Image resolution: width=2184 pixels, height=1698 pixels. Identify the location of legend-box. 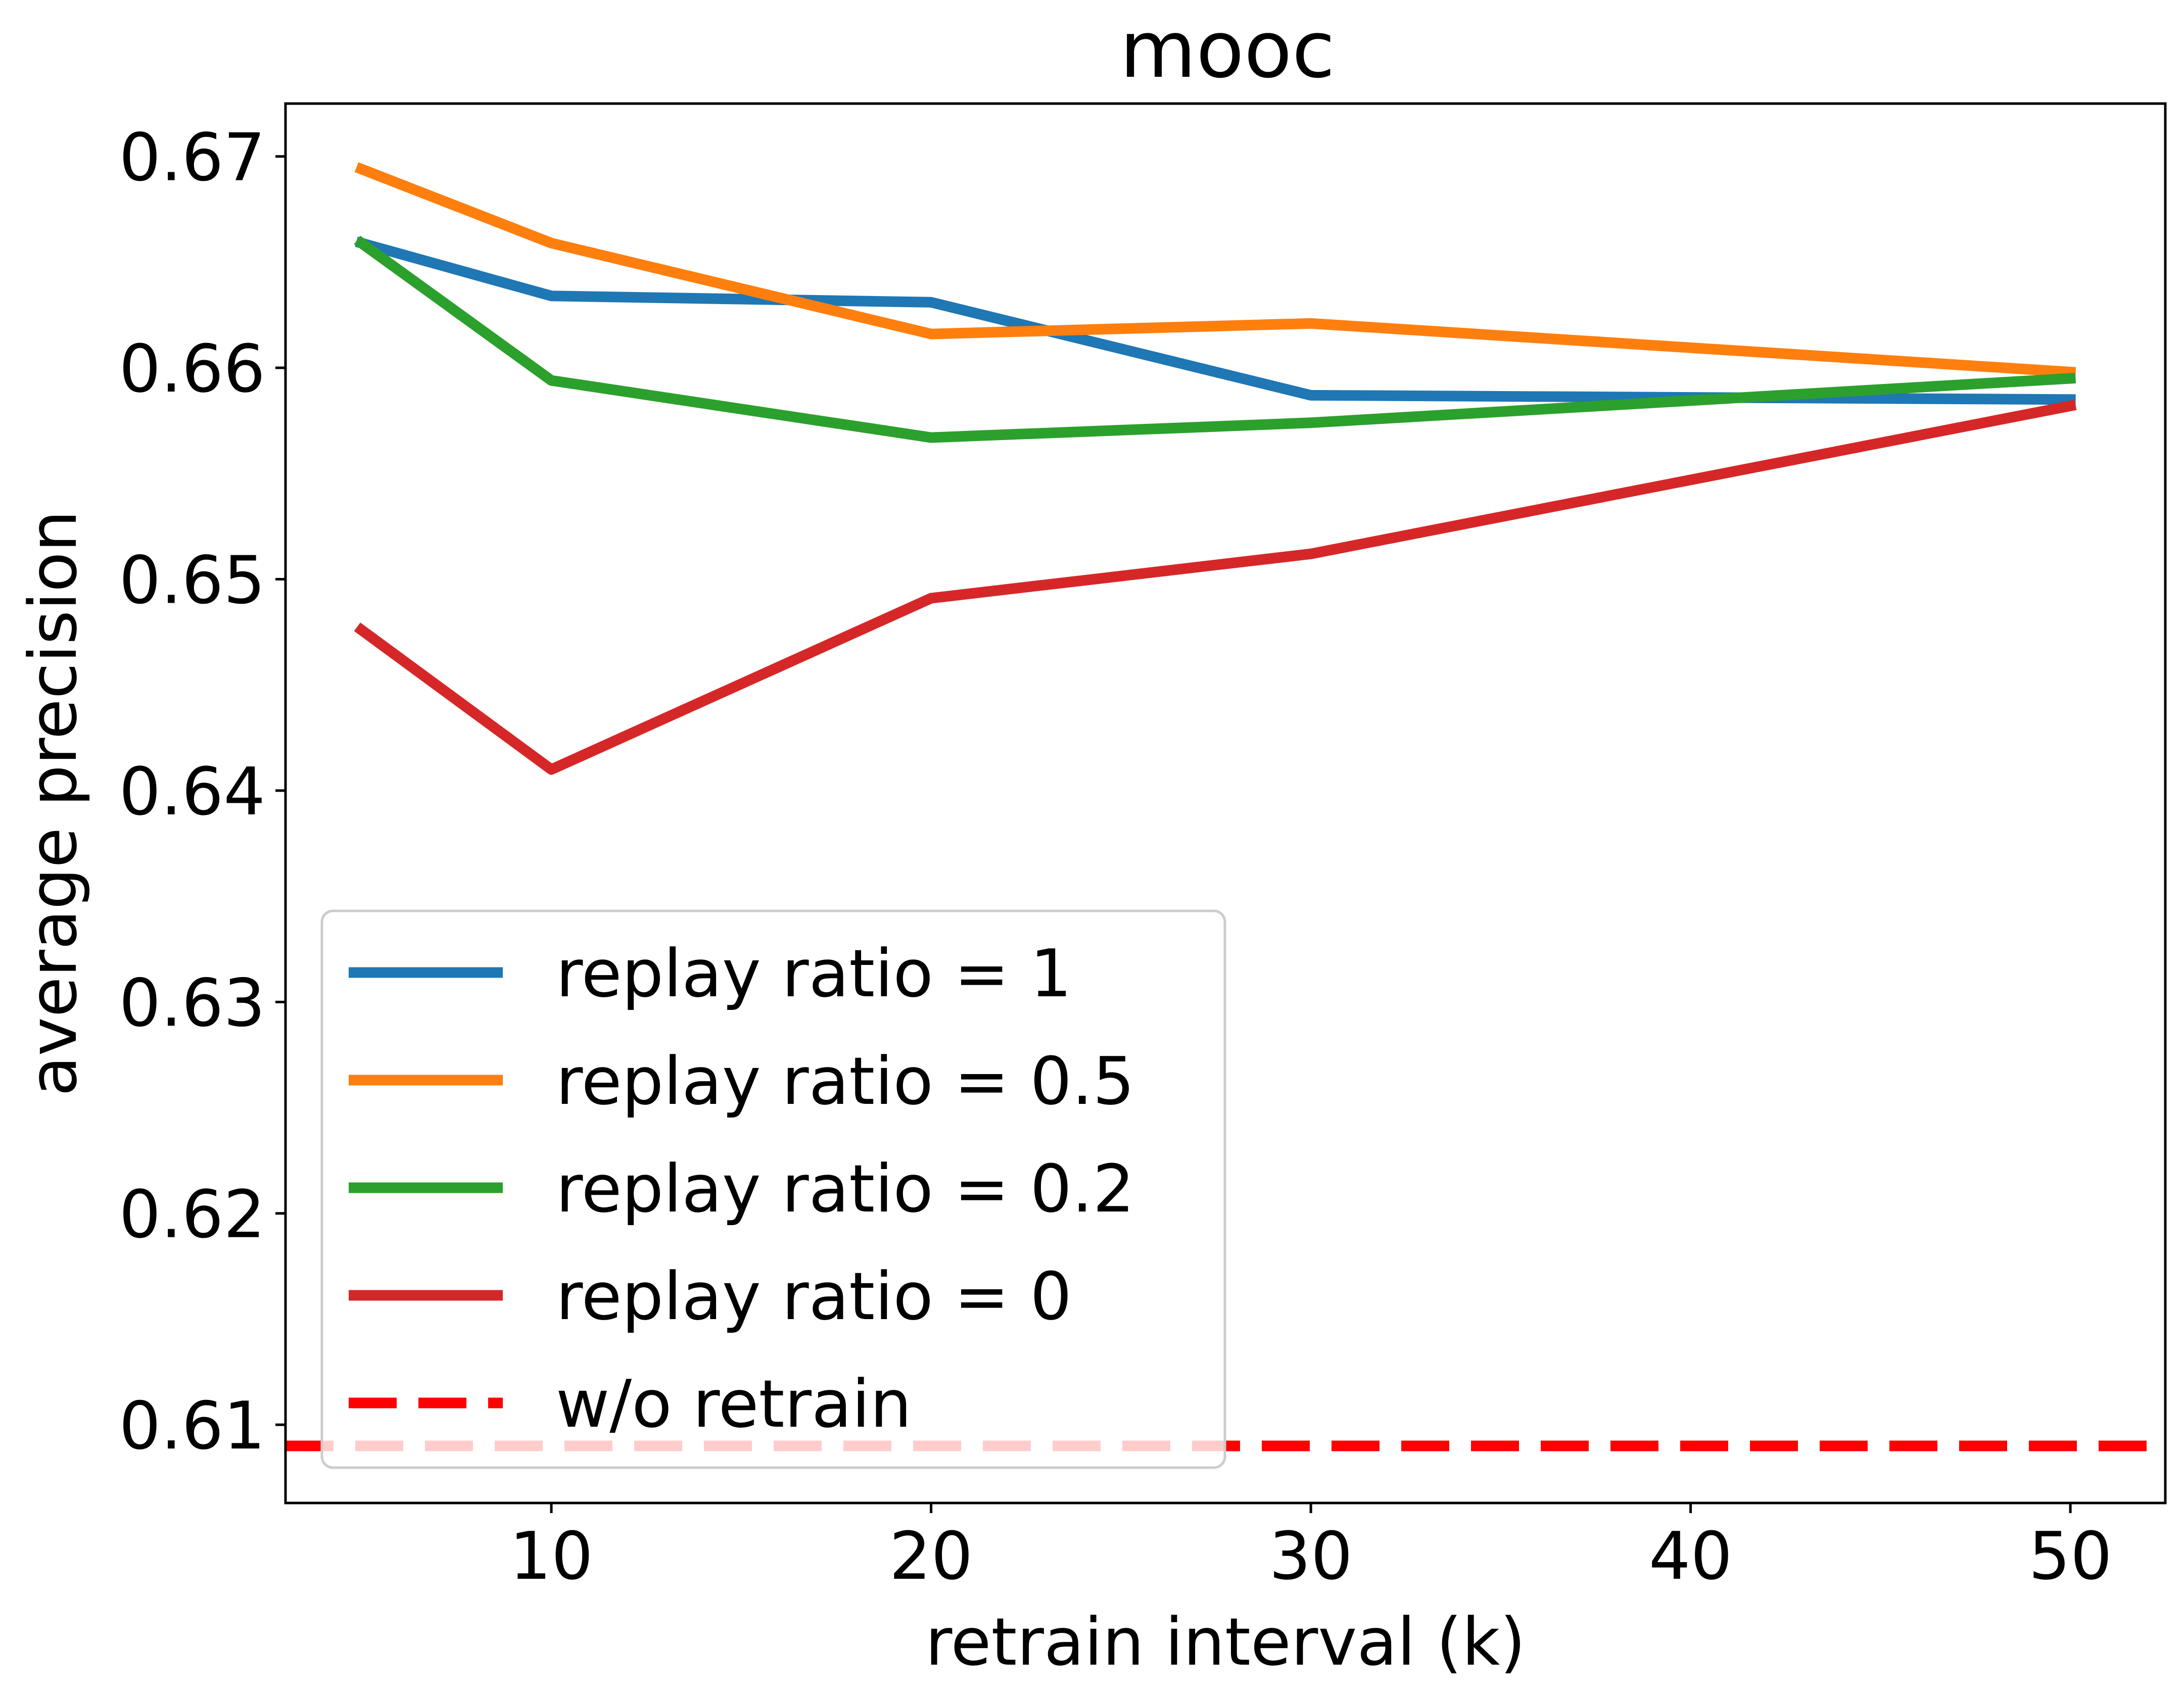
(773, 1189).